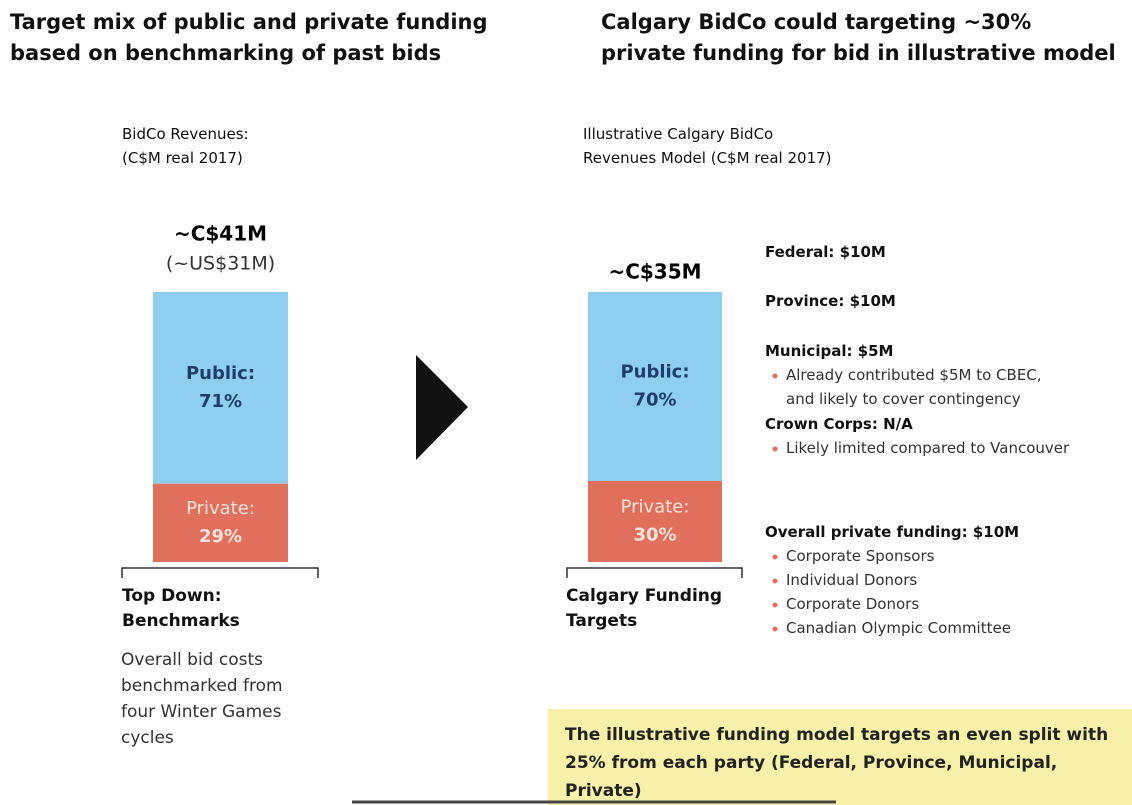  I want to click on bracket-label: Benchmarks, so click(181, 621).